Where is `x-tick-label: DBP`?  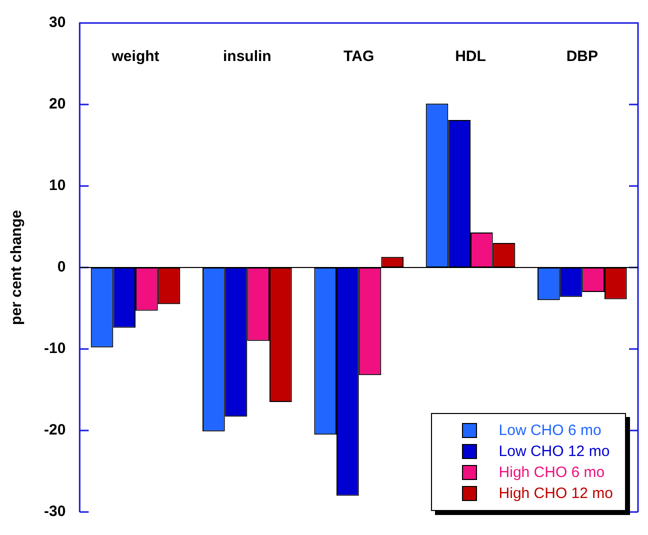
x-tick-label: DBP is located at coordinates (582, 57).